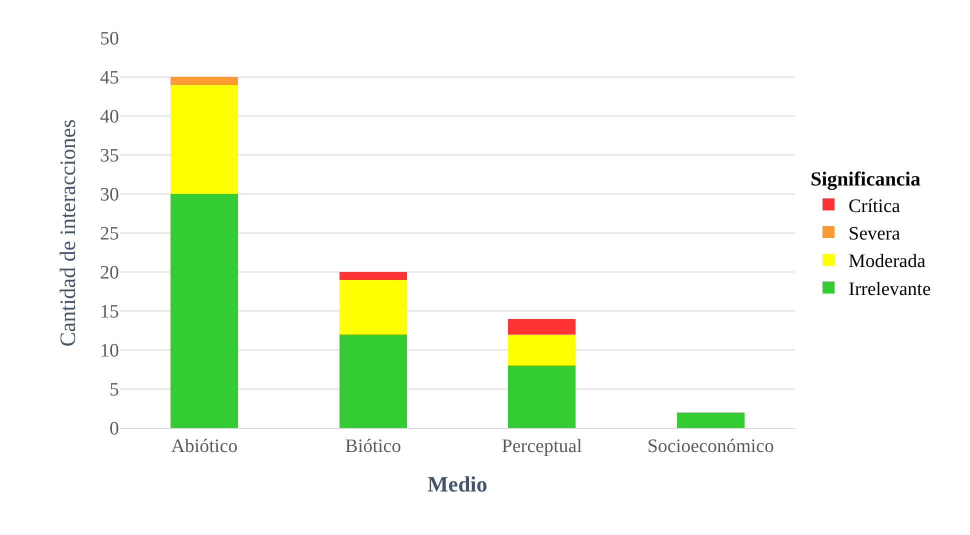 The image size is (970, 535). I want to click on legend-label: Crítica, so click(874, 206).